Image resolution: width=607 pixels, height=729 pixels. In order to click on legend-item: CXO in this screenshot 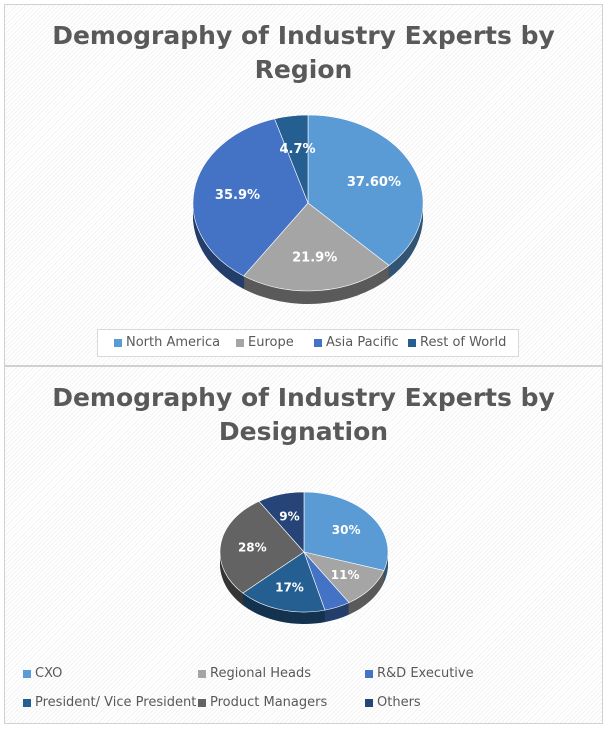, I will do `click(42, 673)`.